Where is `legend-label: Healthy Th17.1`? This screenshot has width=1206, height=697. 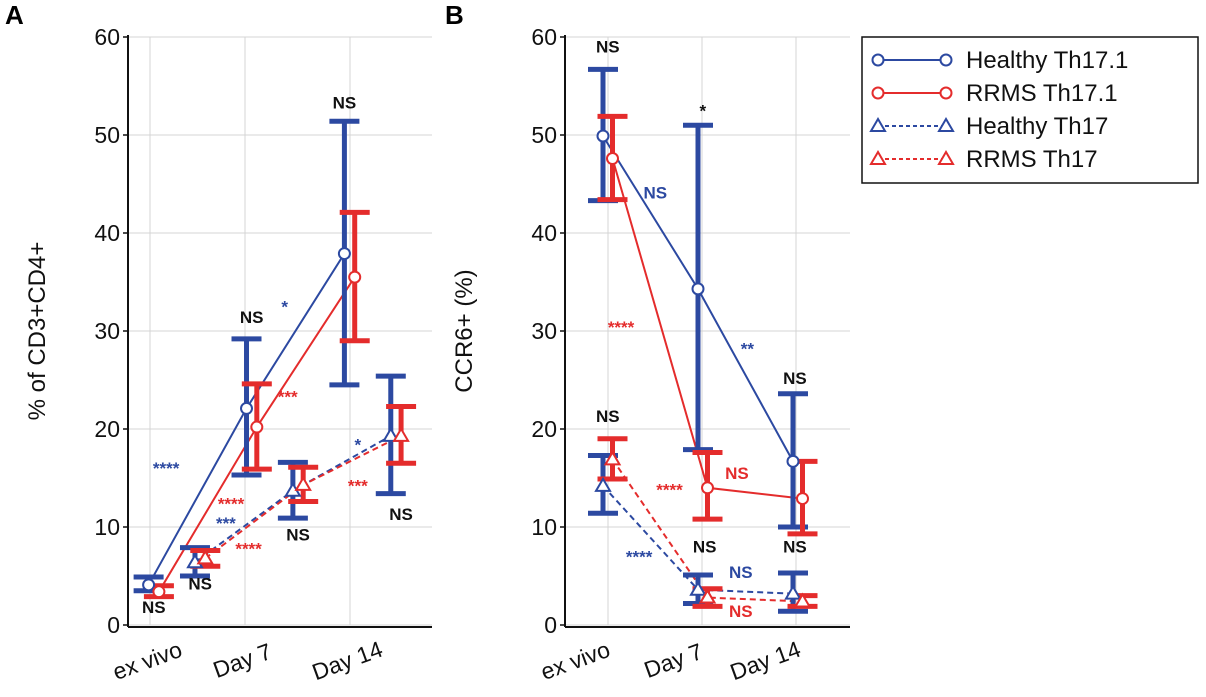 legend-label: Healthy Th17.1 is located at coordinates (1047, 60).